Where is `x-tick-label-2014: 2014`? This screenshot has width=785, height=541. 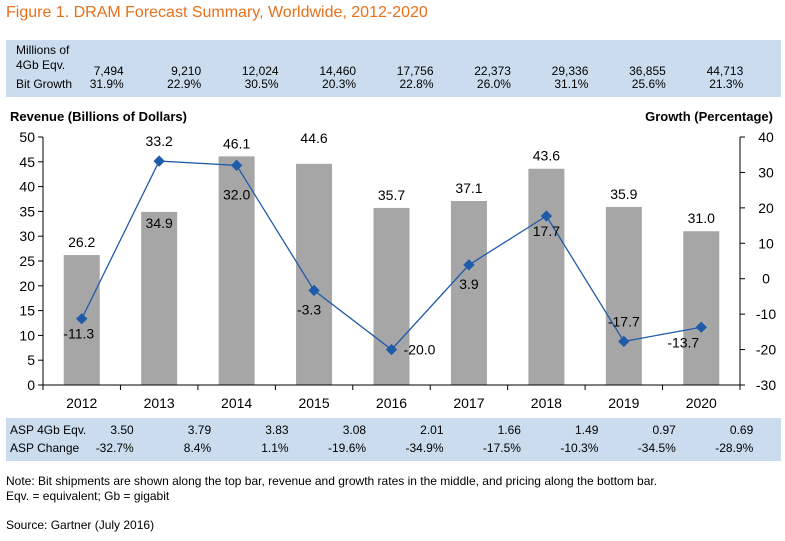 x-tick-label-2014: 2014 is located at coordinates (236, 403).